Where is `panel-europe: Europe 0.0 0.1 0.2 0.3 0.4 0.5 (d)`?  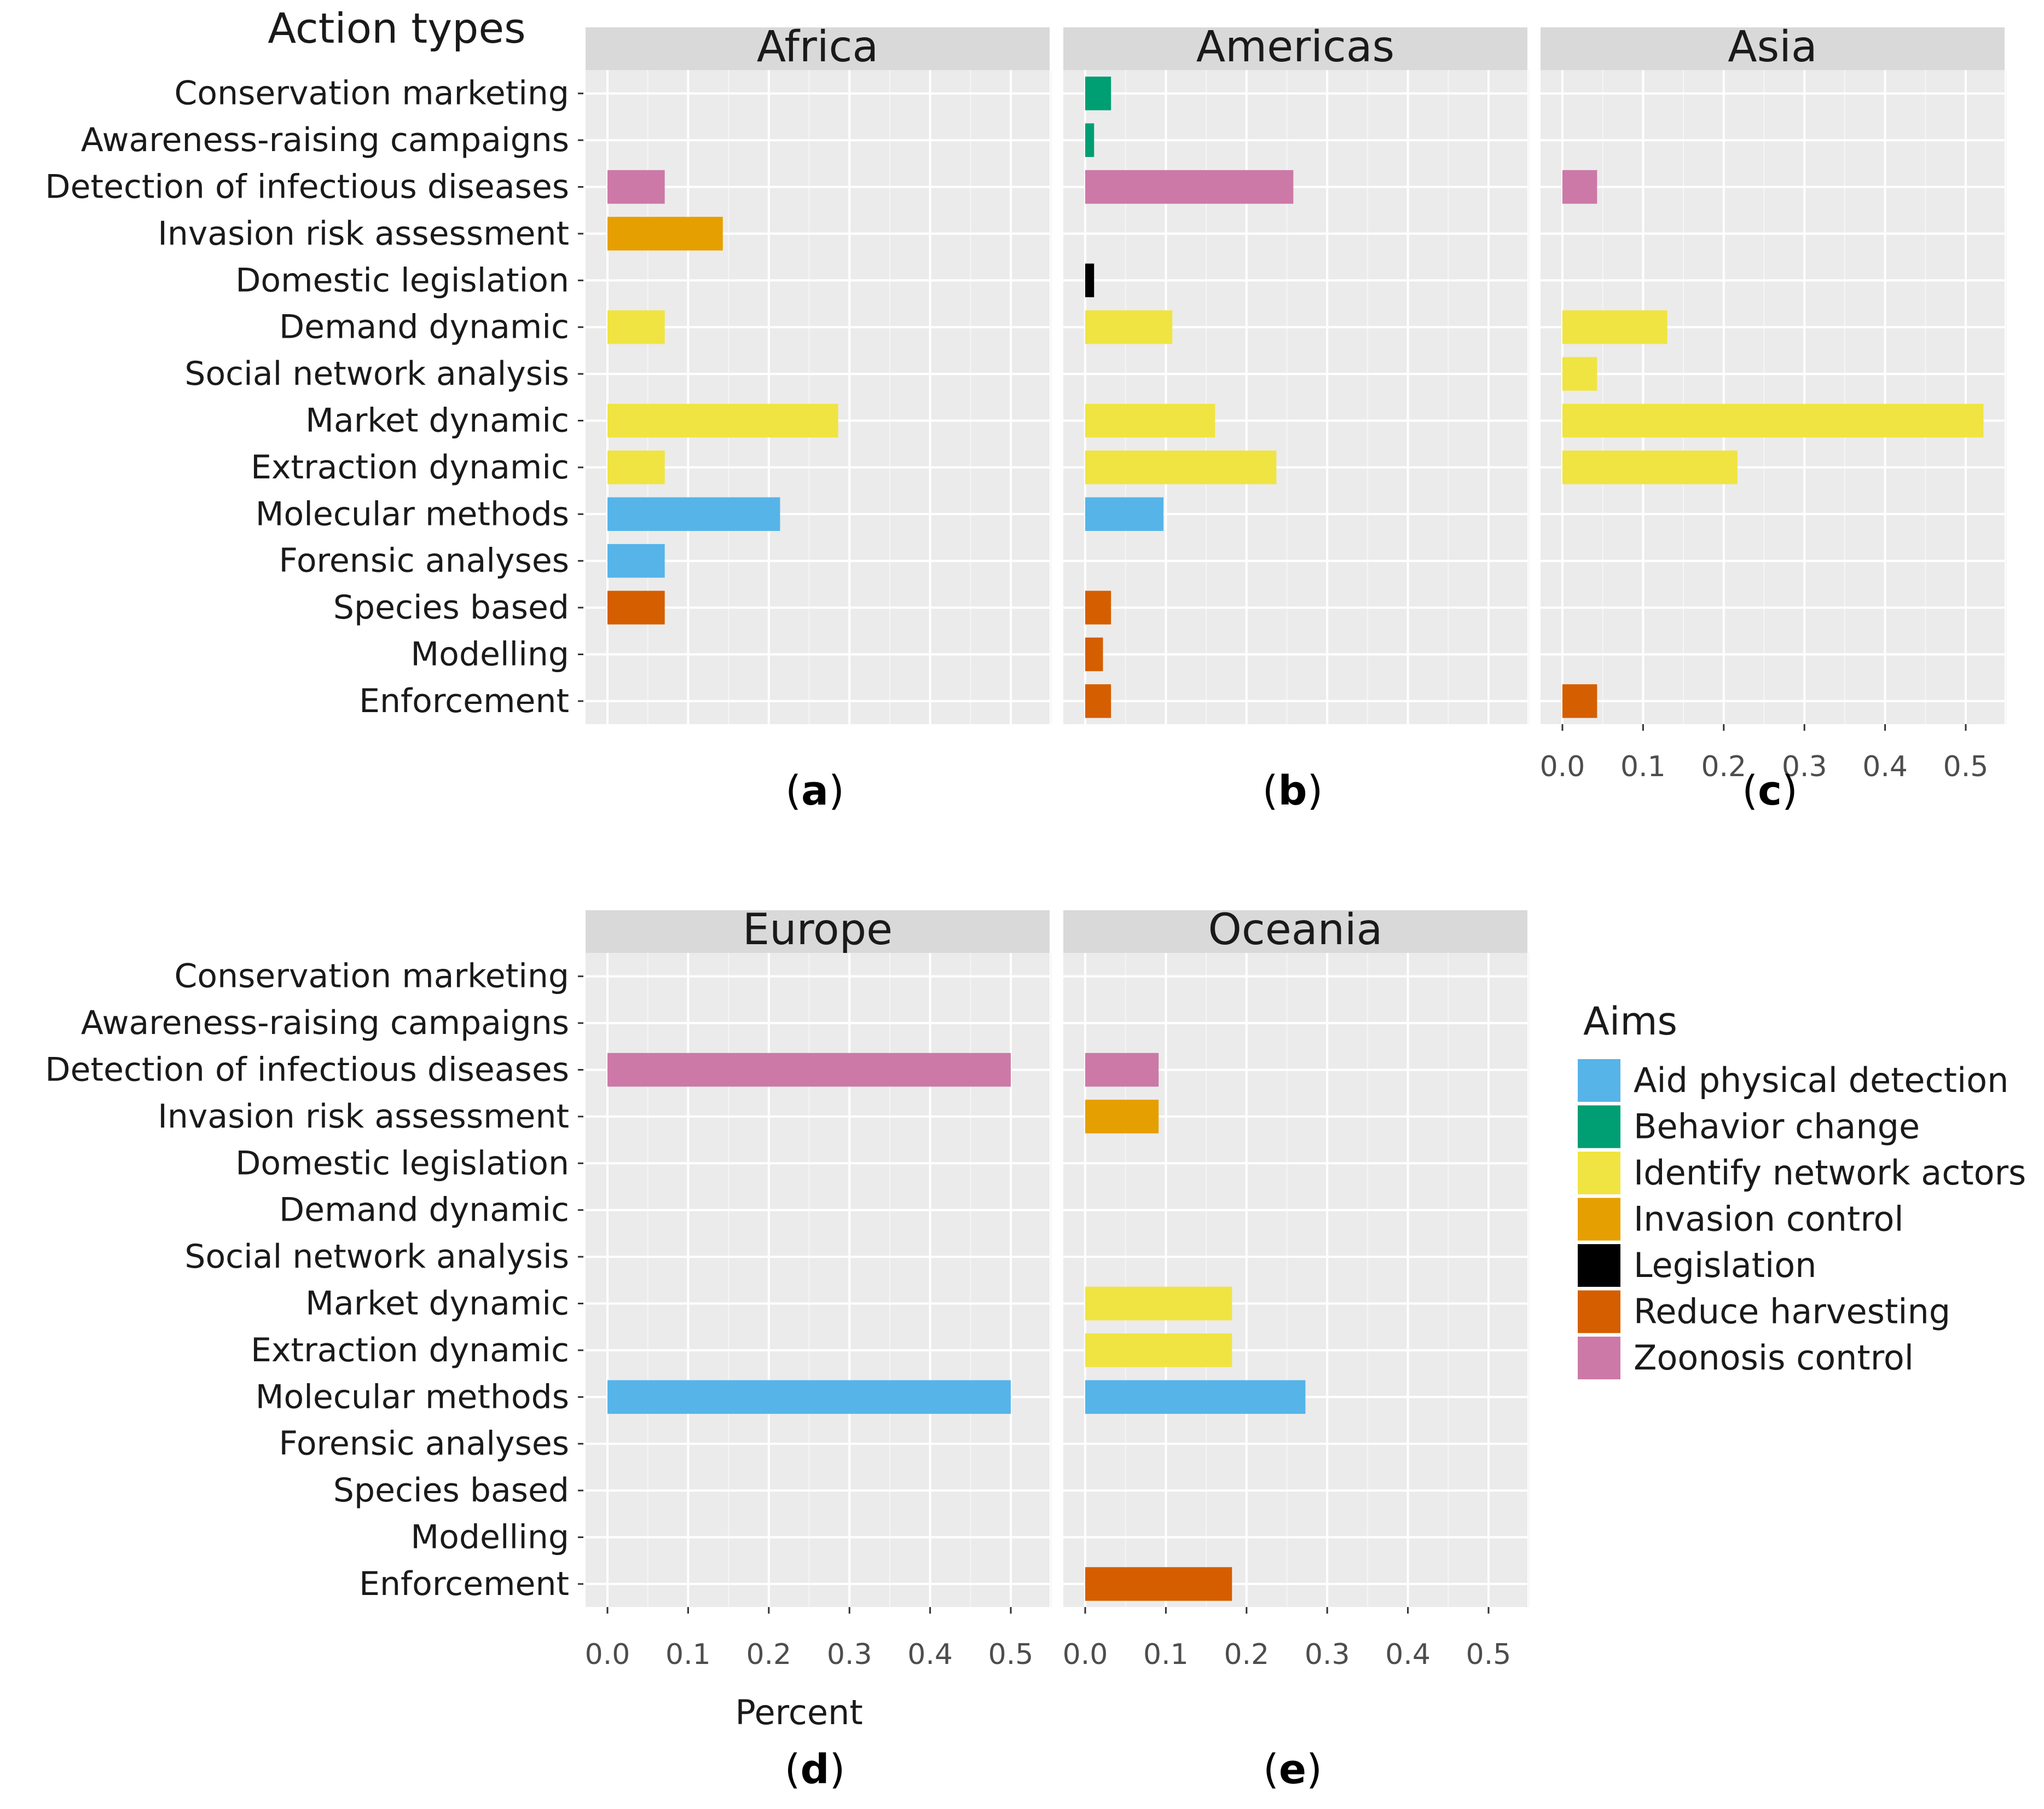 panel-europe: Europe 0.0 0.1 0.2 0.3 0.4 0.5 (d) is located at coordinates (818, 1349).